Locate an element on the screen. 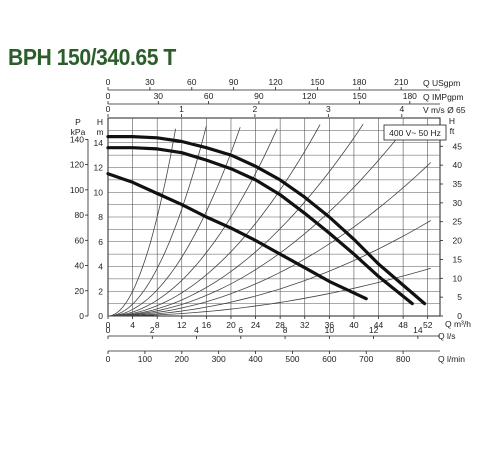 The height and width of the screenshot is (450, 500). x-tick-label: 20 is located at coordinates (231, 325).